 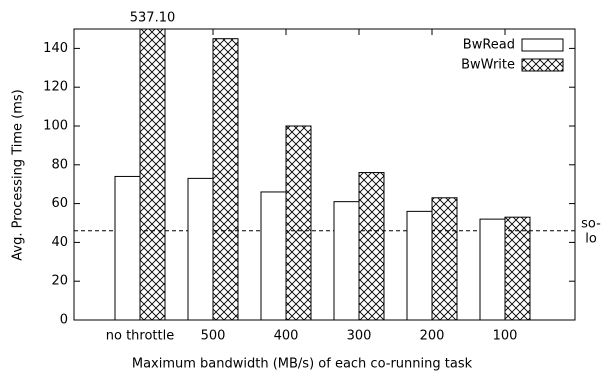 I want to click on legend-label: BwWrite, so click(x=488, y=65).